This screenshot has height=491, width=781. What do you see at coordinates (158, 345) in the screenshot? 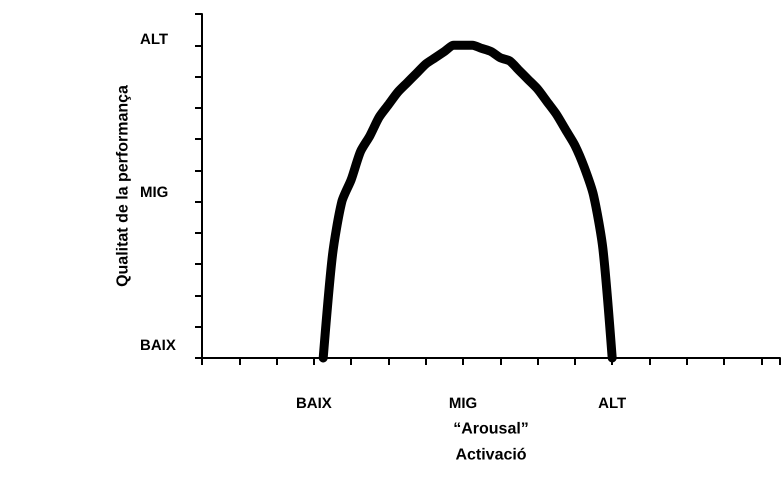
I see `text: BAIX` at bounding box center [158, 345].